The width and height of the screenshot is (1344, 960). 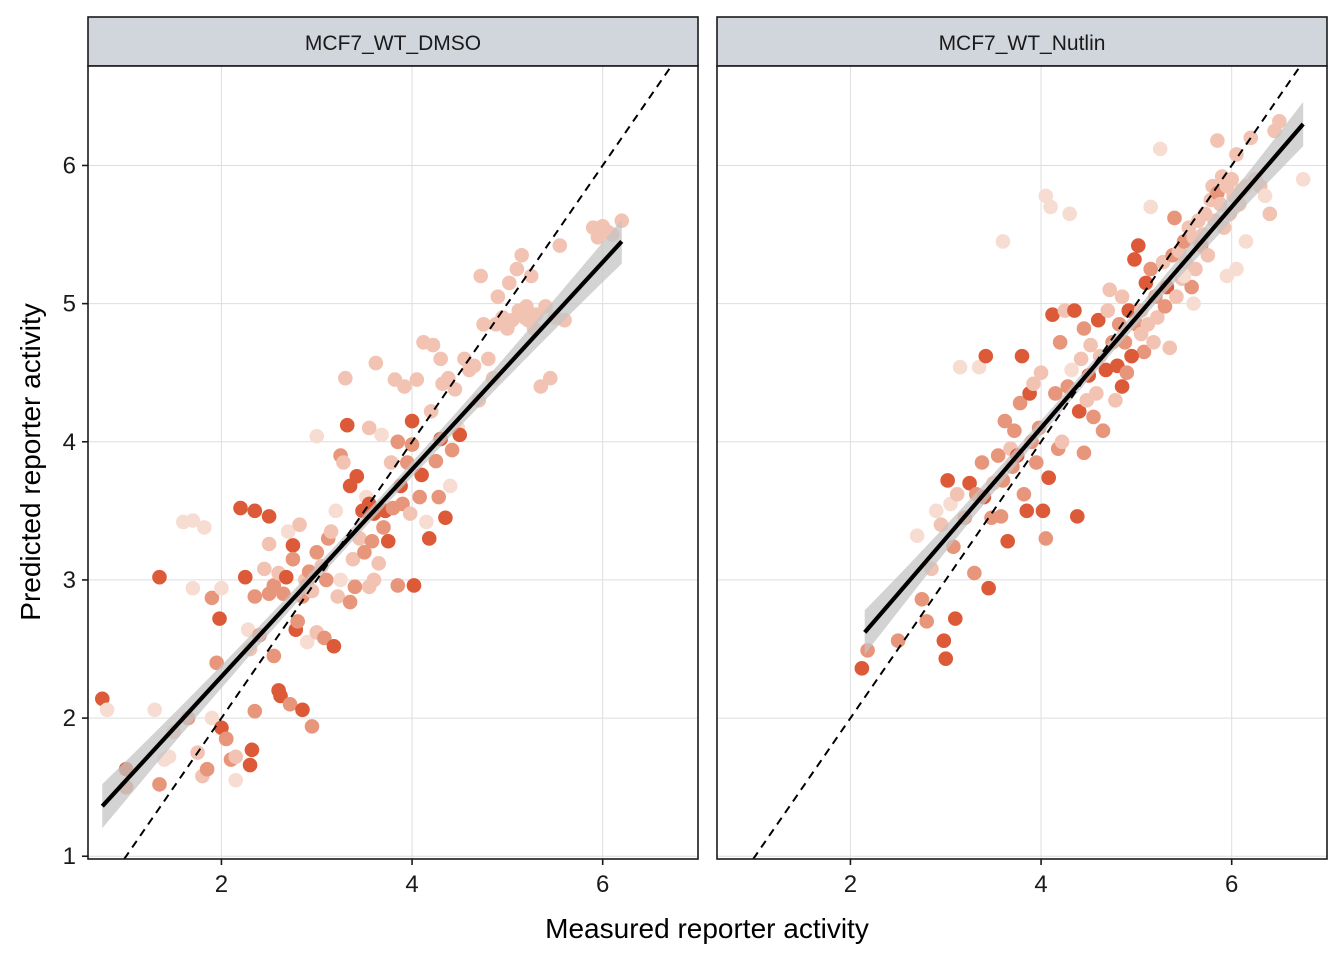 I want to click on y-tick-label: 5, so click(x=69, y=304).